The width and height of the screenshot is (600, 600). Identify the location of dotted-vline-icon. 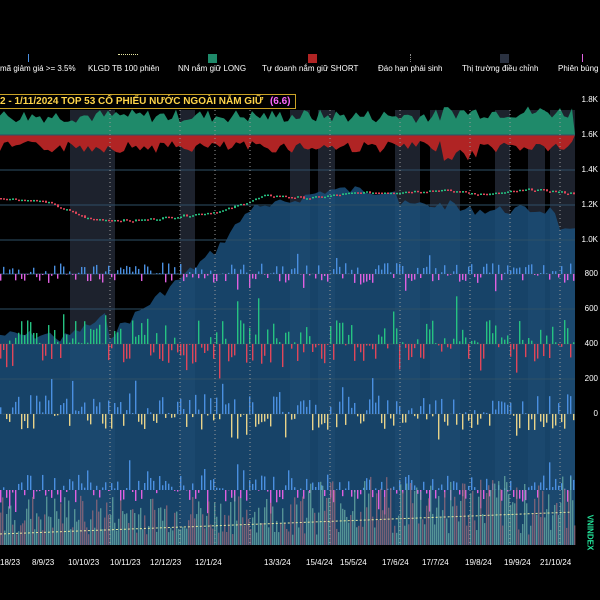
(410, 58).